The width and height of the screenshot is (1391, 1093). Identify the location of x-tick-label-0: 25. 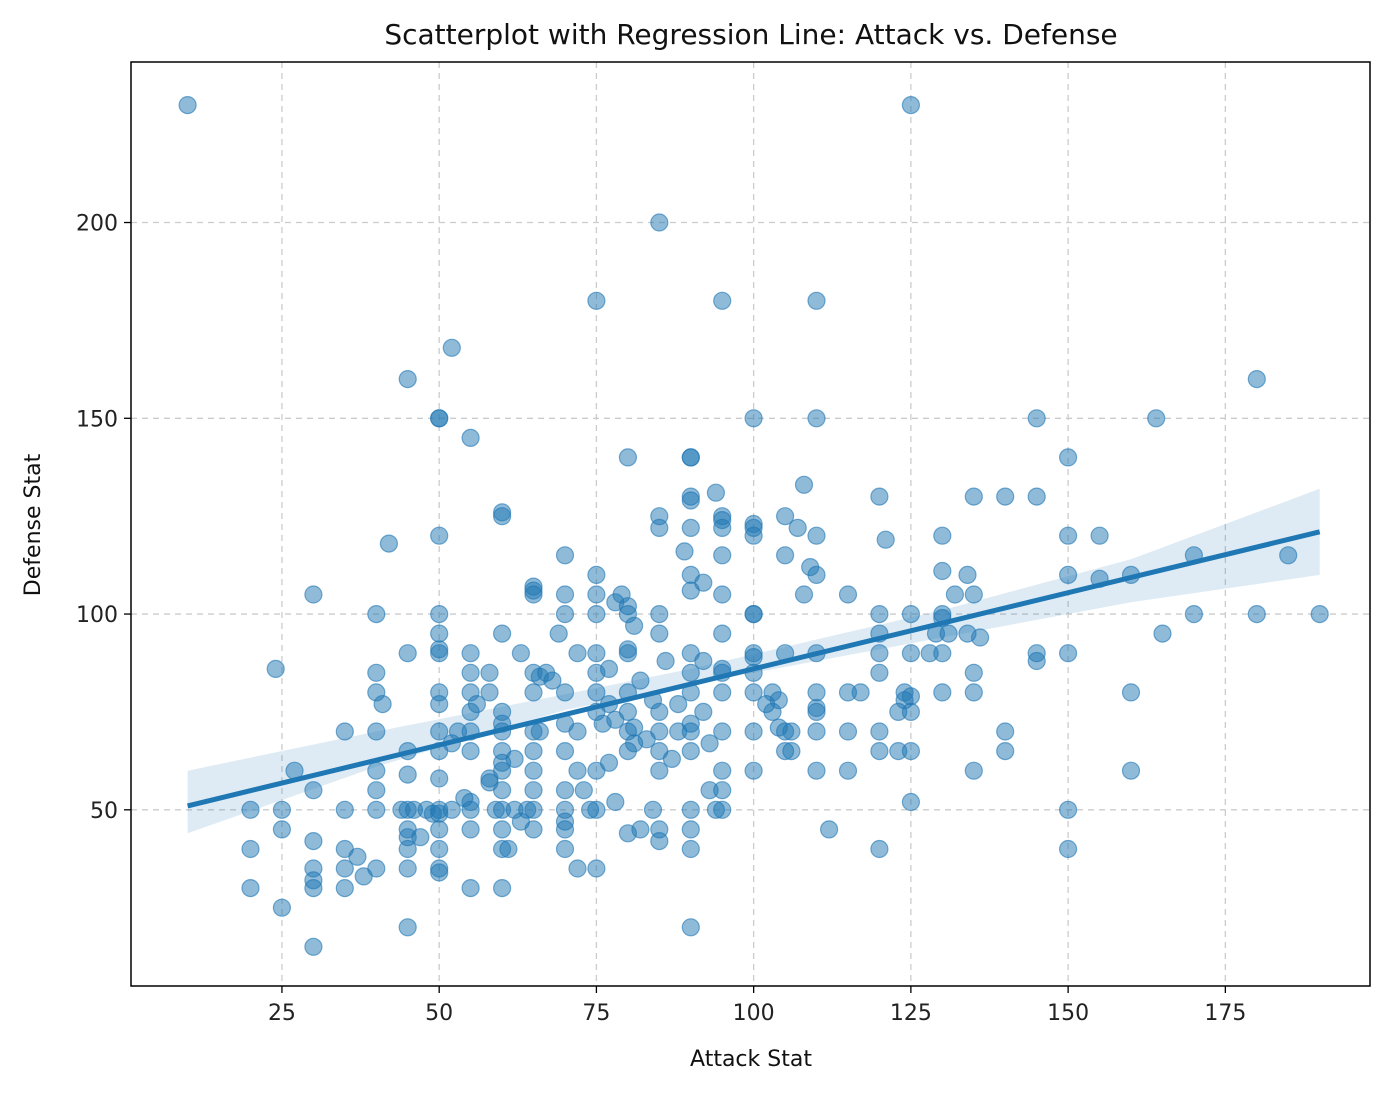
(282, 1013).